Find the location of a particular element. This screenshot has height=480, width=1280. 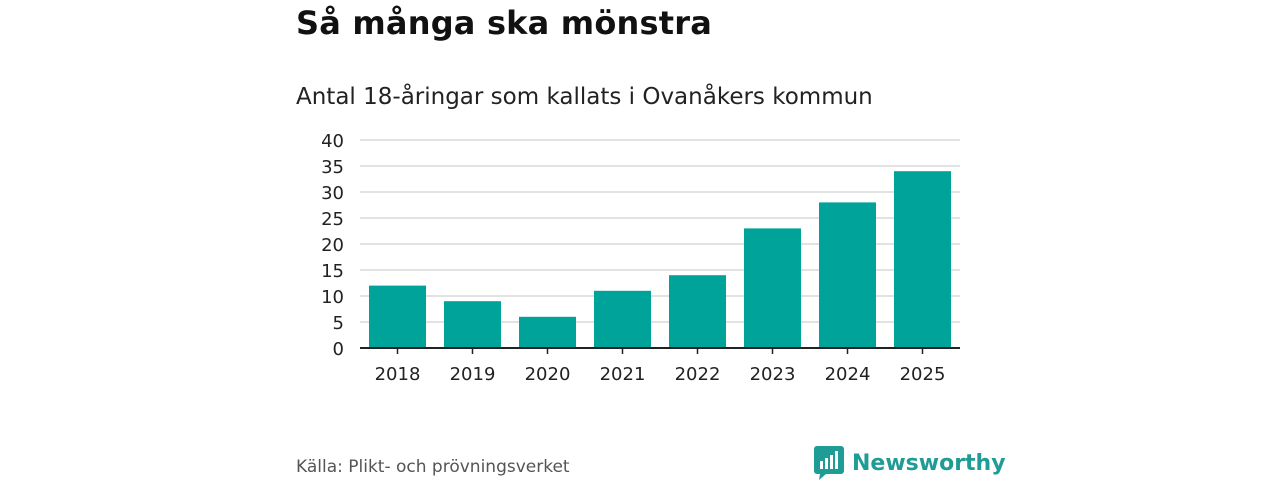

x-tick-label: 2018 is located at coordinates (398, 374).